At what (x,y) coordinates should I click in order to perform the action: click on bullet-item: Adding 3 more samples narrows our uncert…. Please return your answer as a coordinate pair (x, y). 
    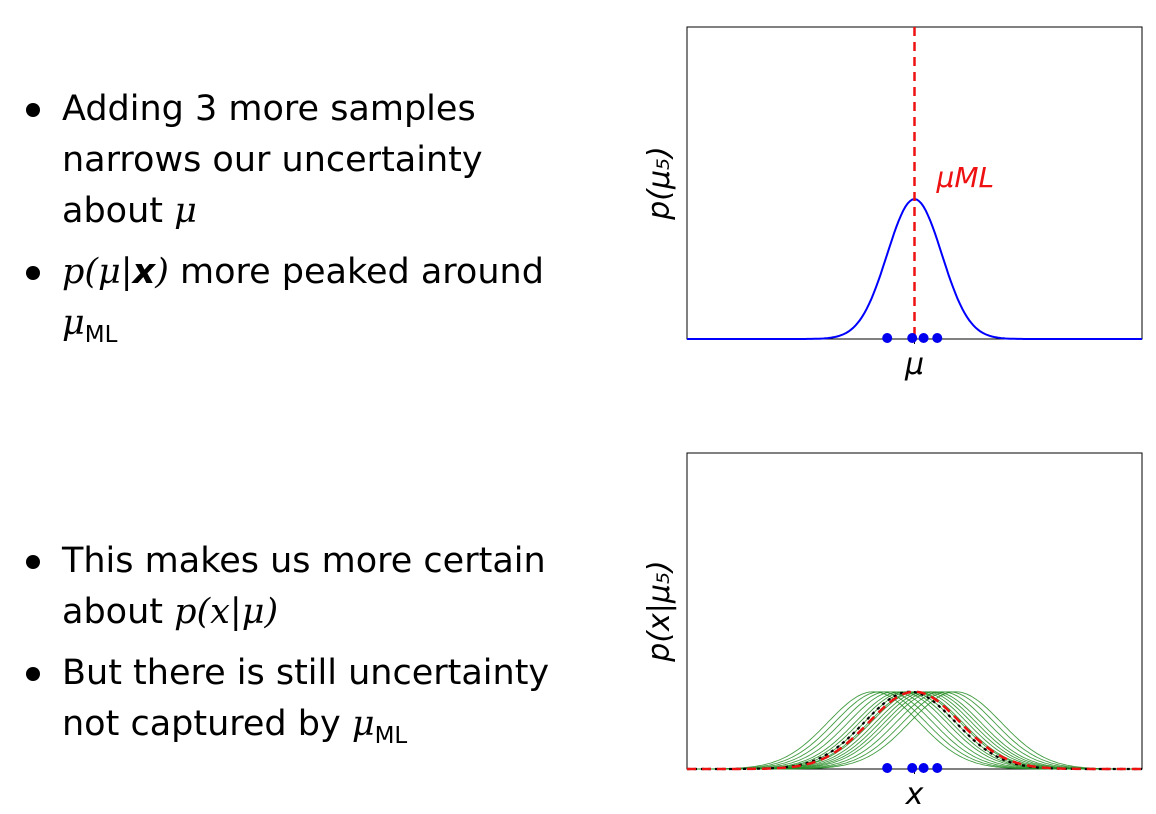
    Looking at the image, I should click on (300, 160).